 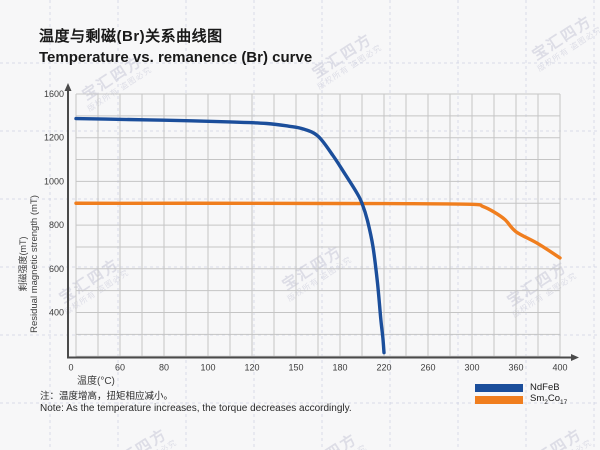 I want to click on x-tick-label: 260, so click(x=427, y=368).